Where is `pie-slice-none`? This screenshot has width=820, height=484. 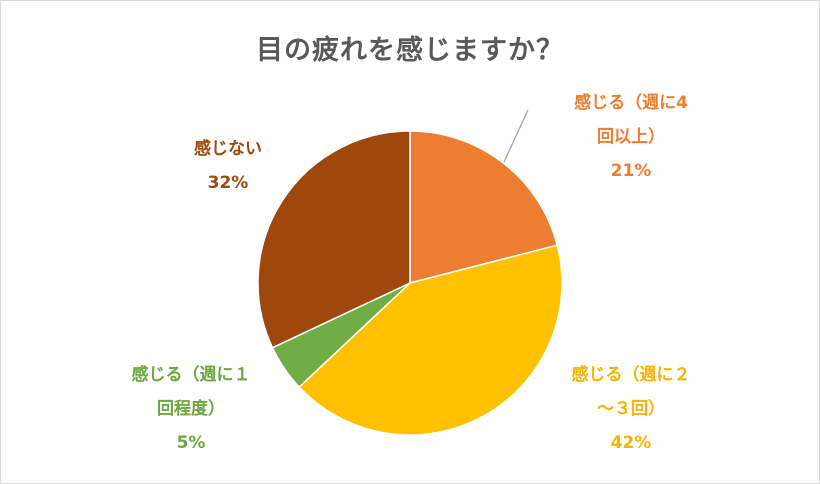
pie-slice-none is located at coordinates (334, 239).